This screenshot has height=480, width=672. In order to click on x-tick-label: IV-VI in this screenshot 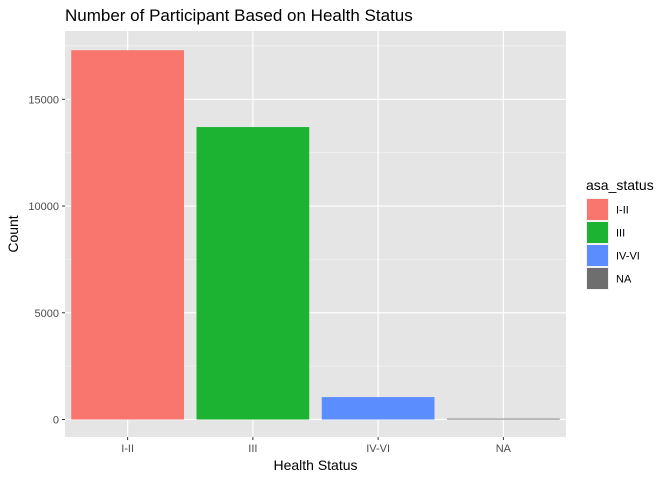, I will do `click(378, 449)`.